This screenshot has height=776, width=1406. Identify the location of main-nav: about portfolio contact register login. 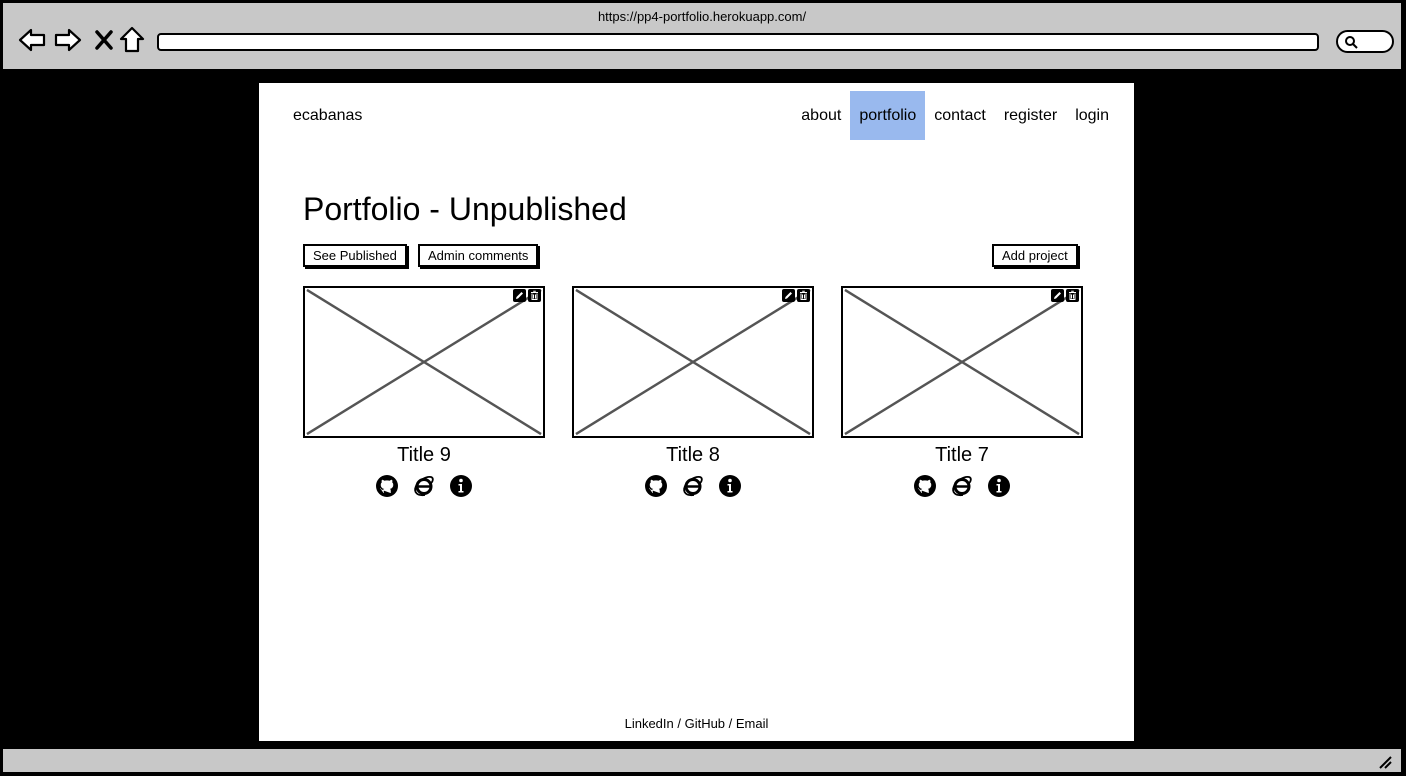
(955, 115).